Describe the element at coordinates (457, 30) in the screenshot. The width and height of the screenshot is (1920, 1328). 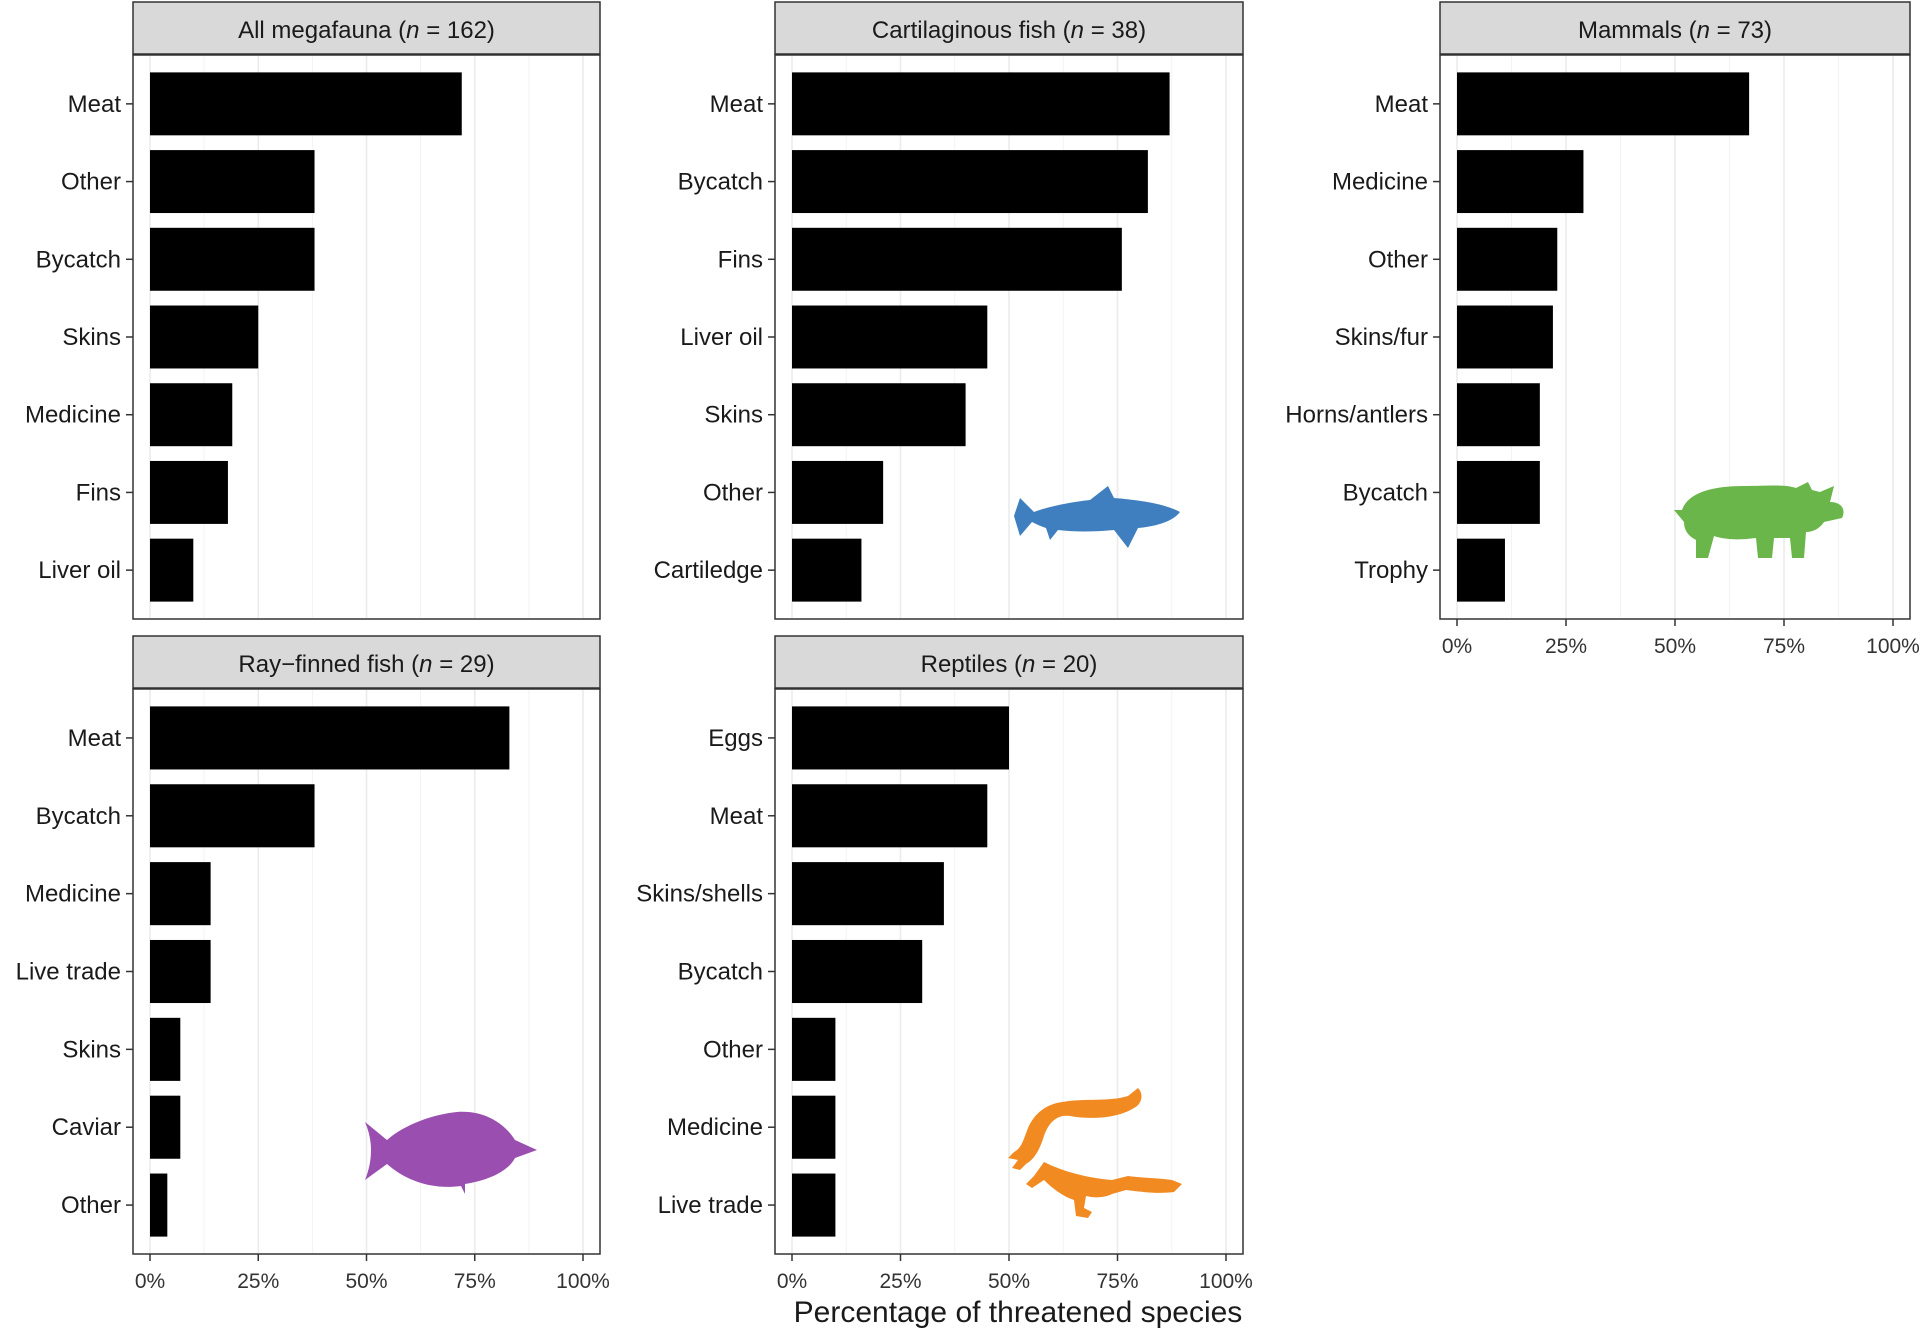
I see `facet-title-part: = 162)` at that location.